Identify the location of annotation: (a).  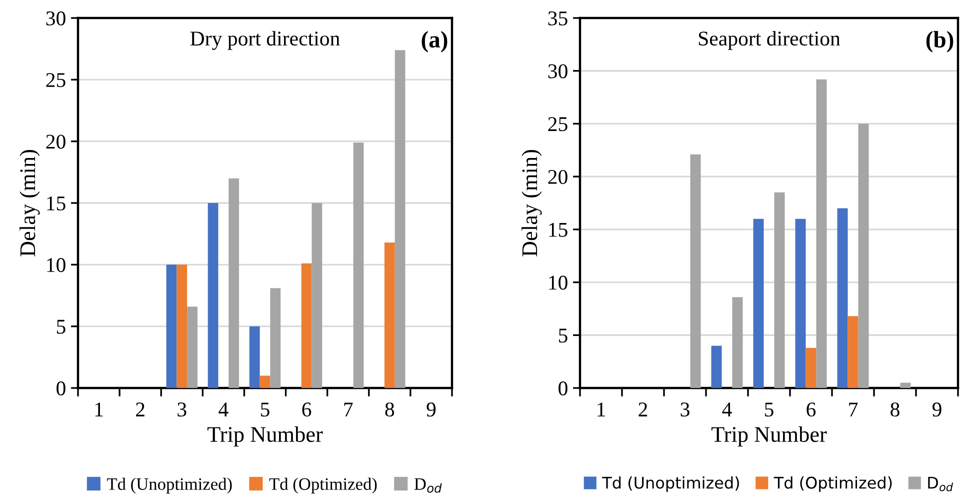
(435, 41).